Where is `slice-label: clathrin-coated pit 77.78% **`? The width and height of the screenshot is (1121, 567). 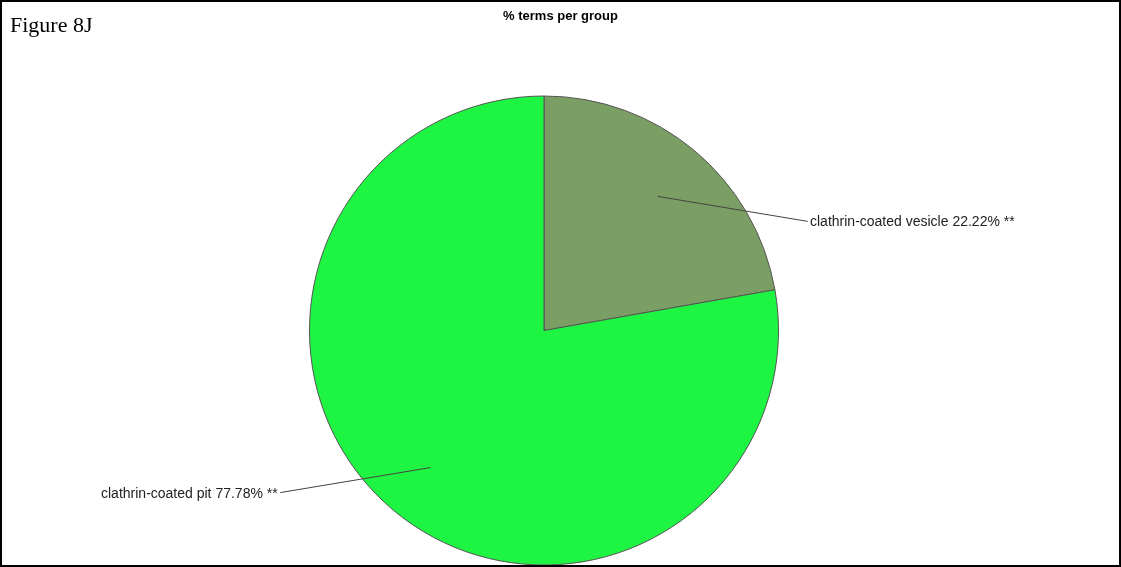
slice-label: clathrin-coated pit 77.78% ** is located at coordinates (190, 493).